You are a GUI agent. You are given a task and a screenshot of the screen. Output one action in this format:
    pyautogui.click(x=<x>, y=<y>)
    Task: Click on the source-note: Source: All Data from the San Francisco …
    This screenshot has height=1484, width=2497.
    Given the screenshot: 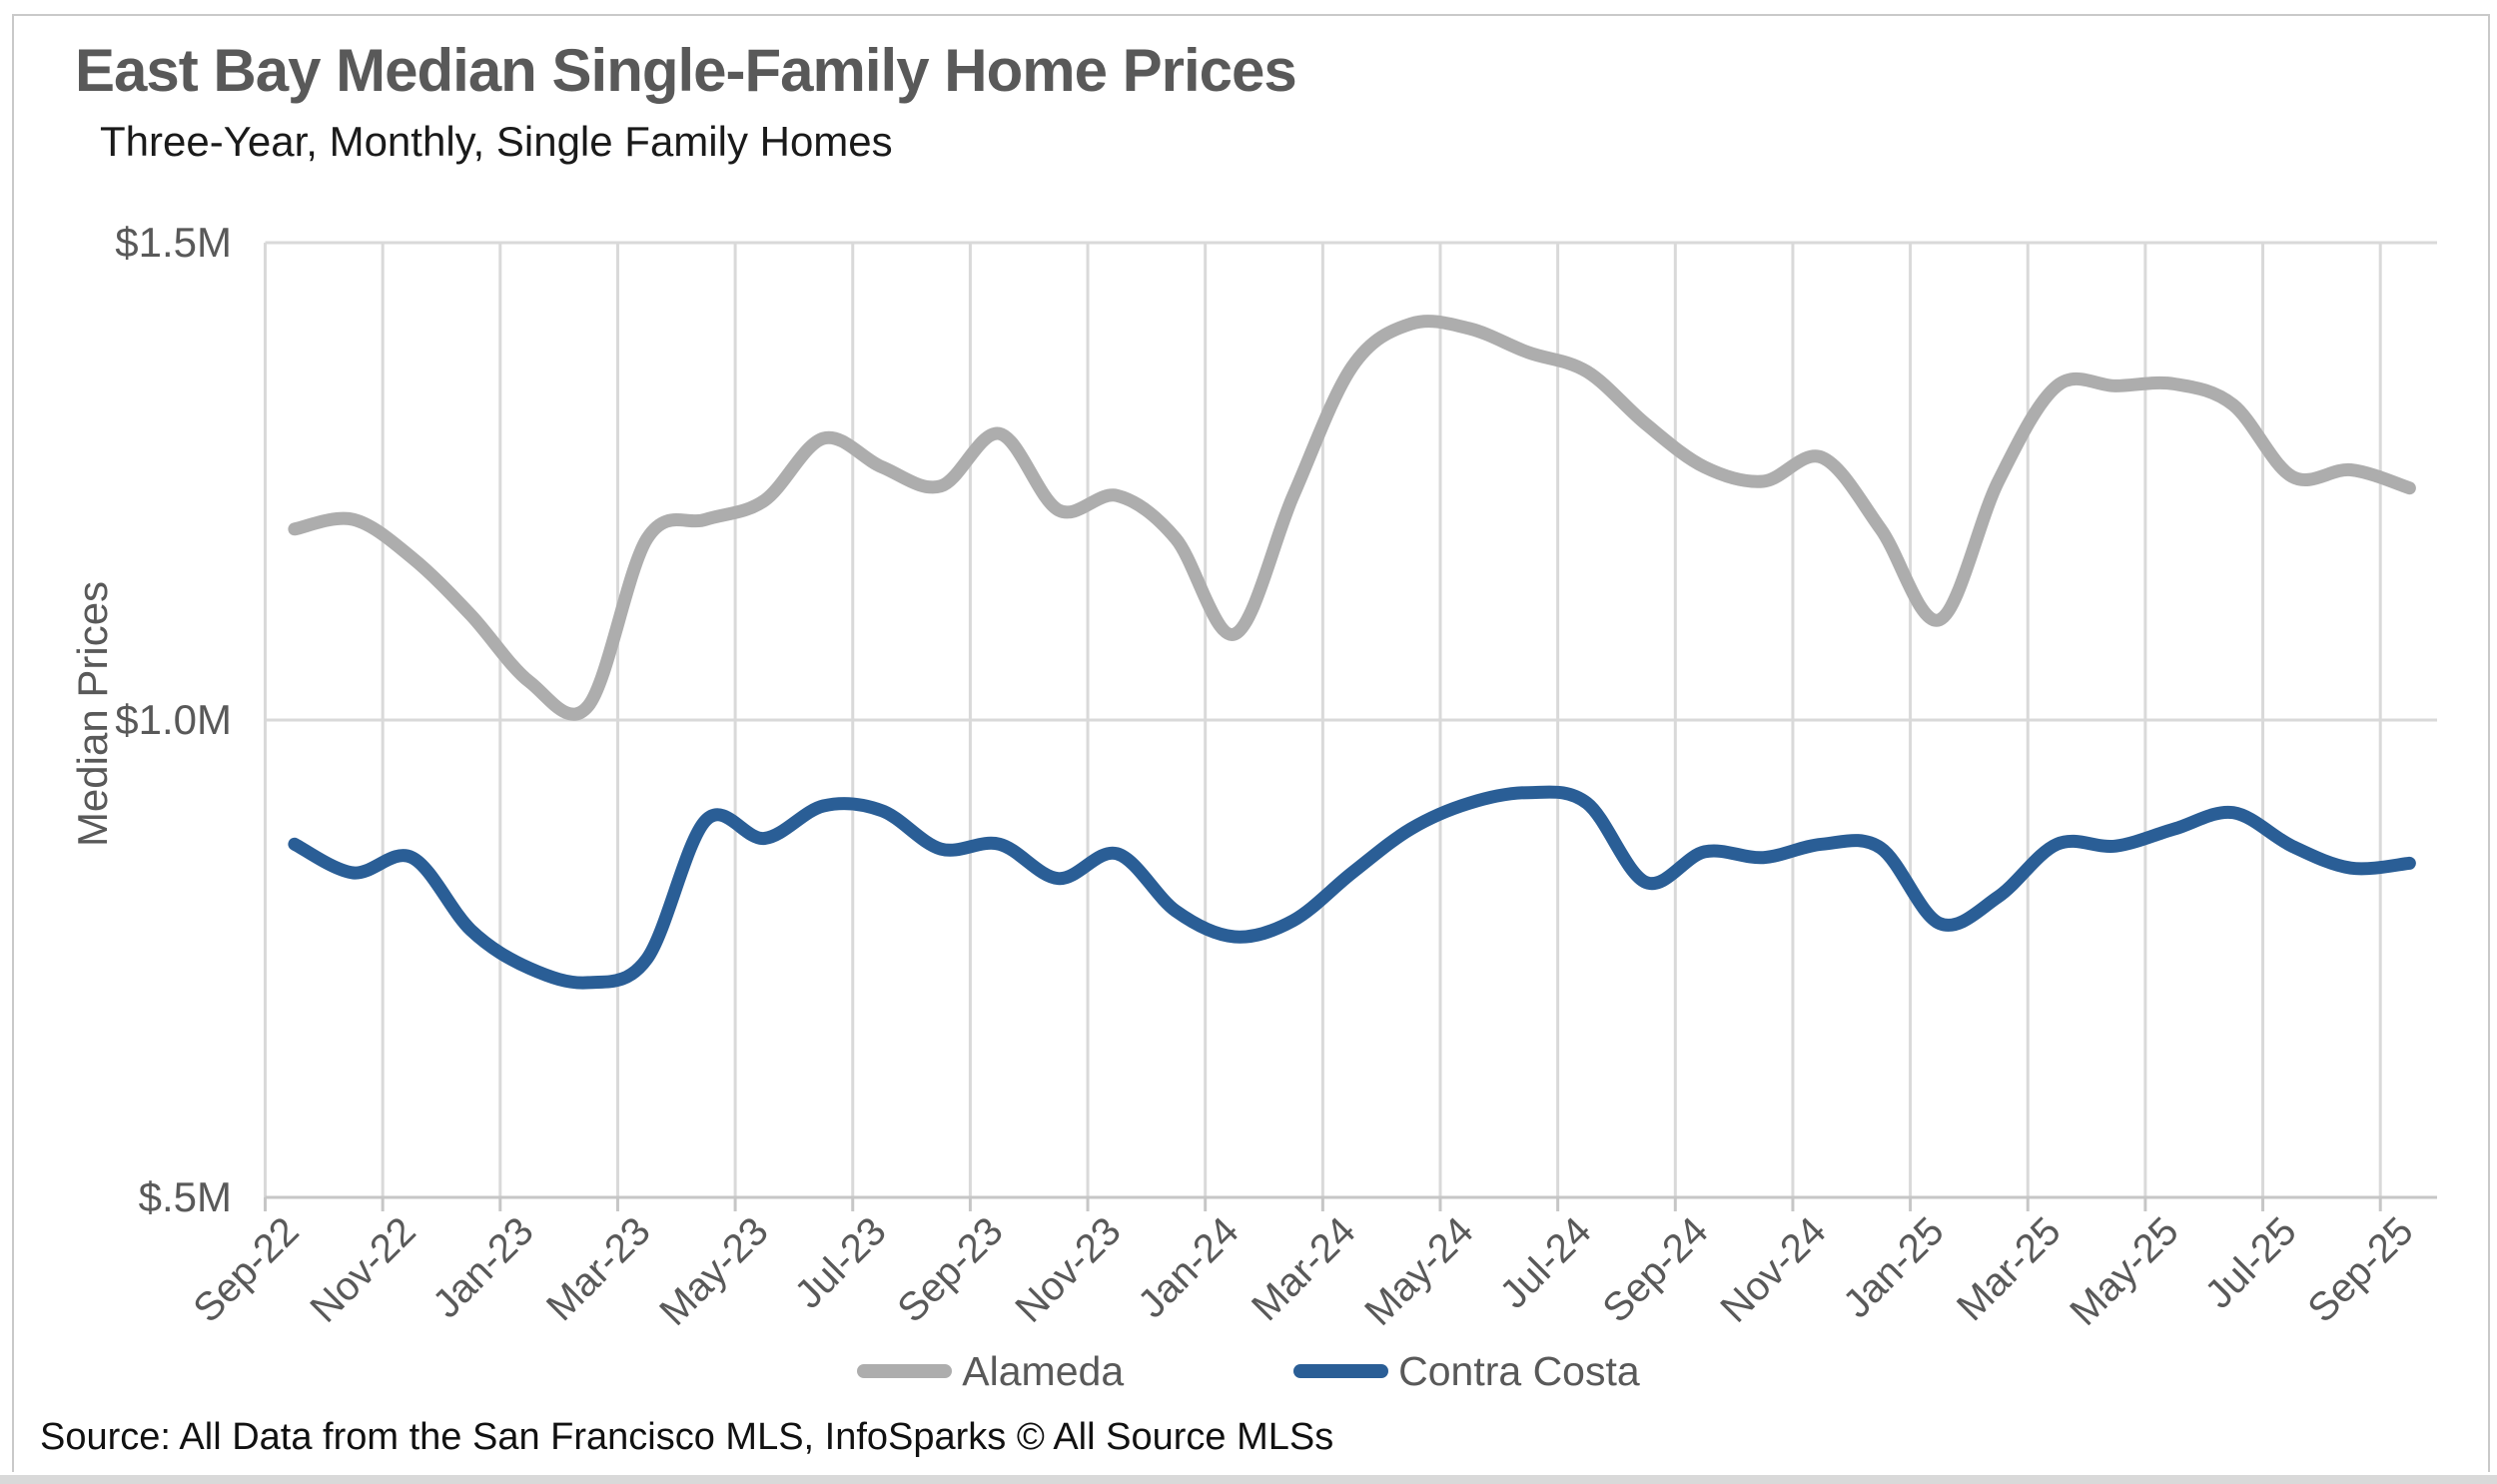 What is the action you would take?
    pyautogui.click(x=687, y=1437)
    